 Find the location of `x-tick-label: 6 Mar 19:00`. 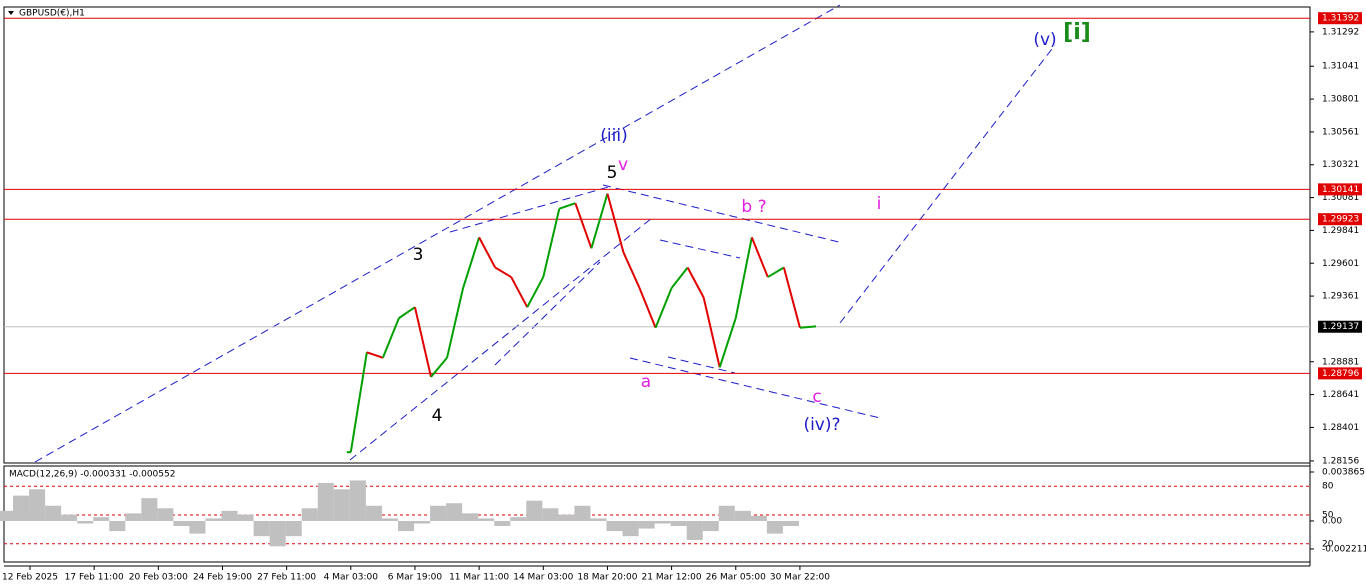

x-tick-label: 6 Mar 19:00 is located at coordinates (415, 578).